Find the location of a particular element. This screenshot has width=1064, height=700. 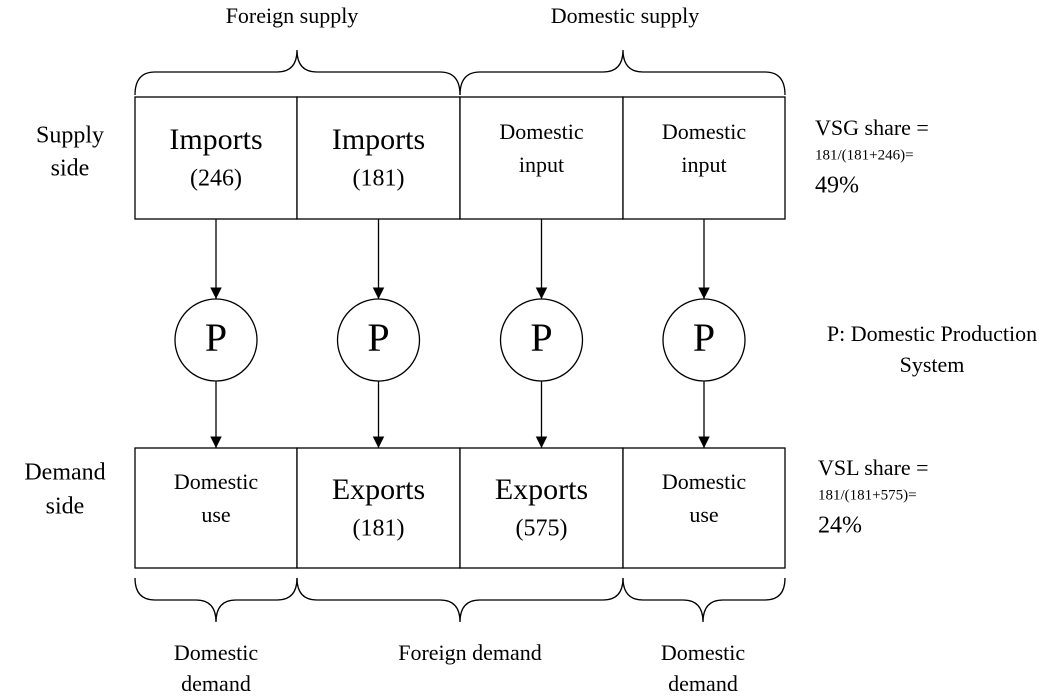

legend: P: Domestic Production is located at coordinates (932, 333).